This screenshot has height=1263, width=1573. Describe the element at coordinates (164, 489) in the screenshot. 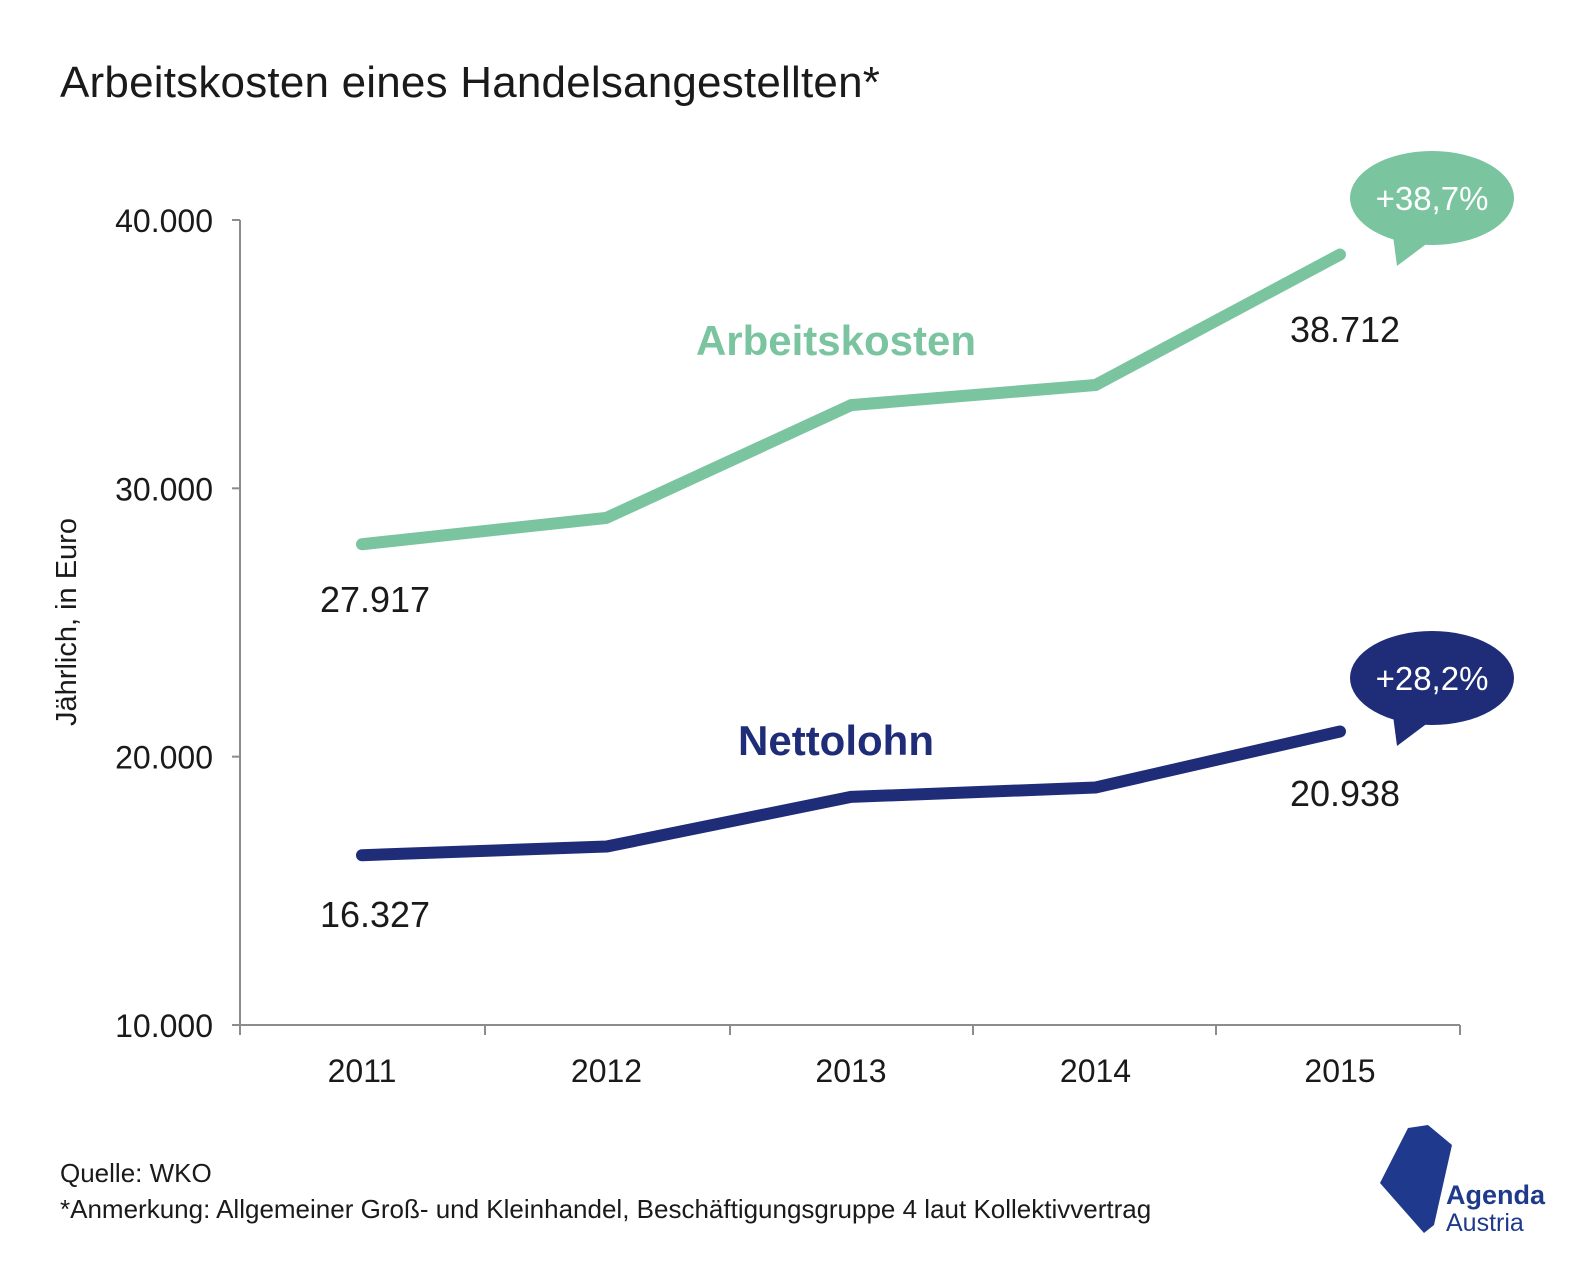

I see `y-tick-label: 30.000` at that location.